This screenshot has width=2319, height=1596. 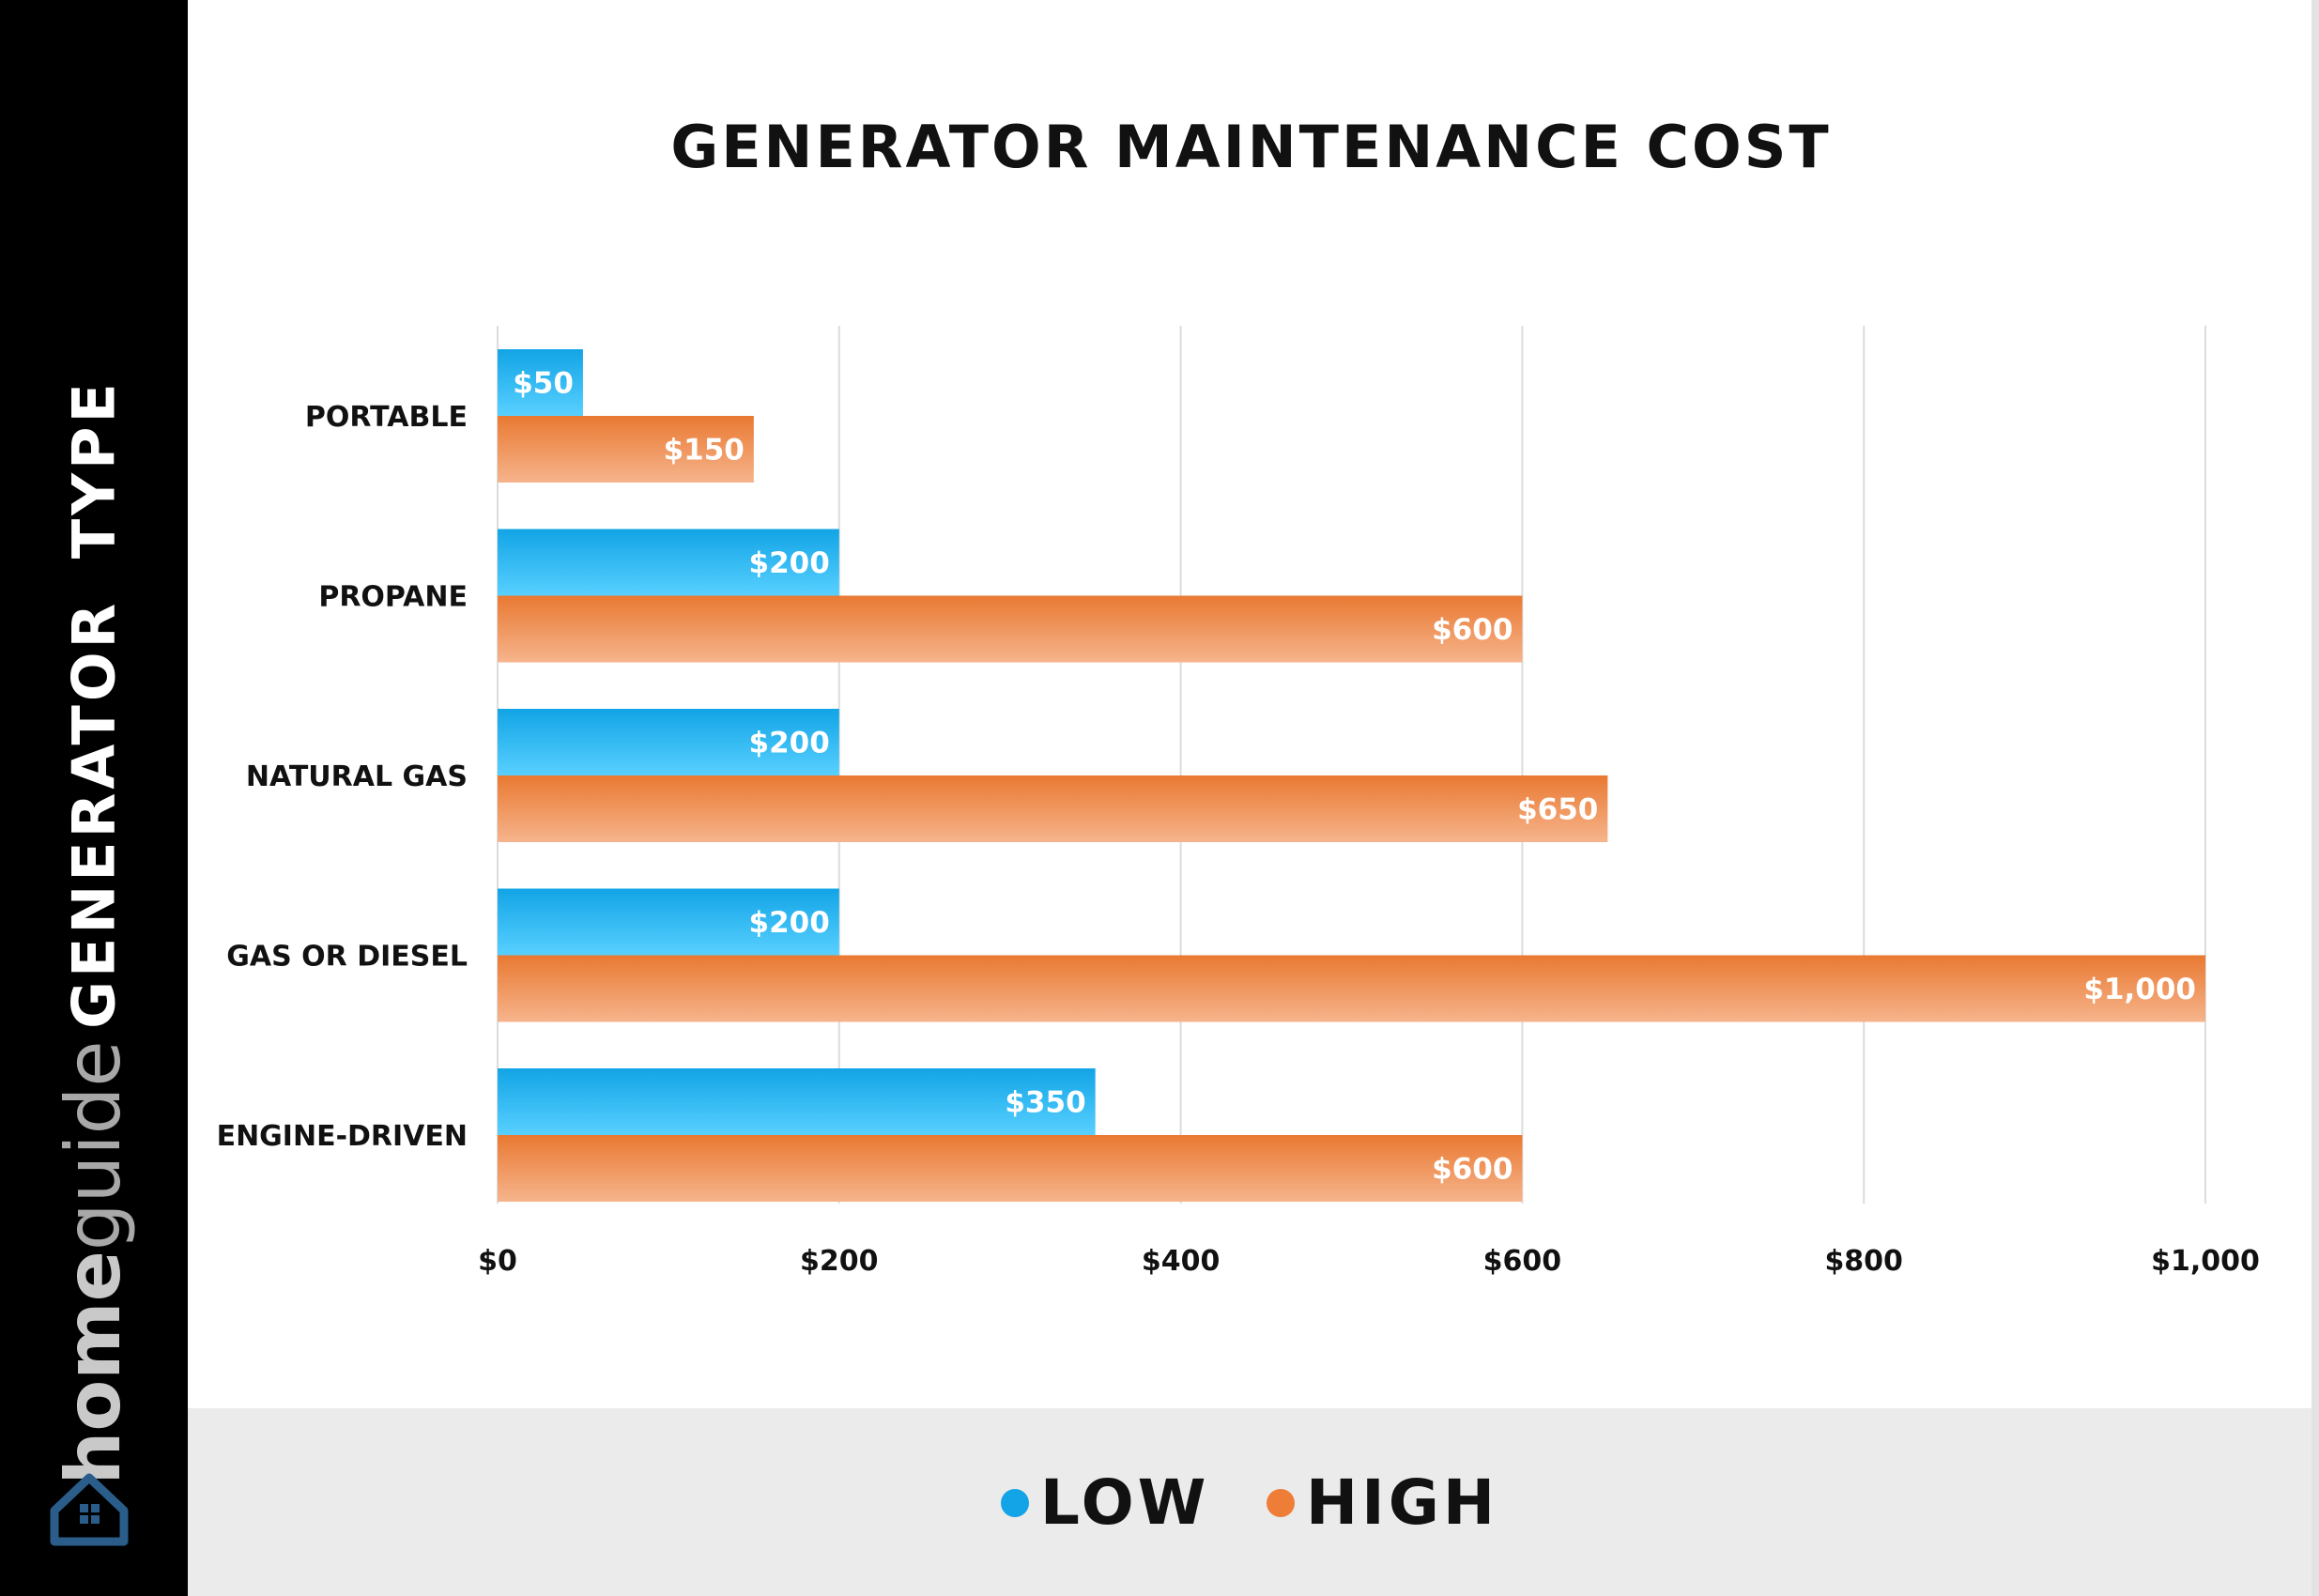 What do you see at coordinates (1280, 1503) in the screenshot?
I see `legend-dot-high` at bounding box center [1280, 1503].